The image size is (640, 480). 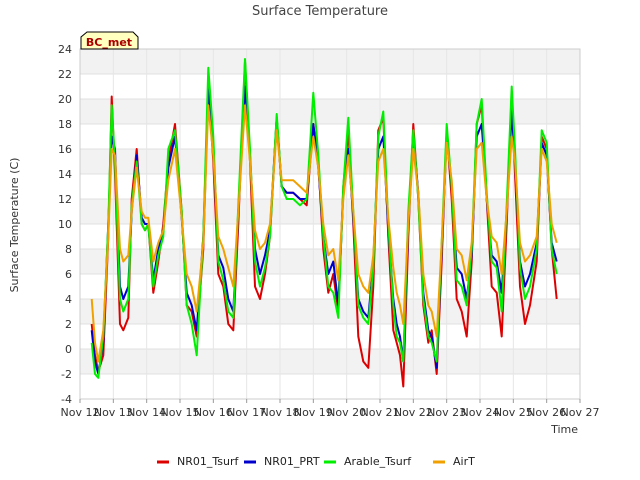 What do you see at coordinates (68, 299) in the screenshot?
I see `y-tick-label: 4` at bounding box center [68, 299].